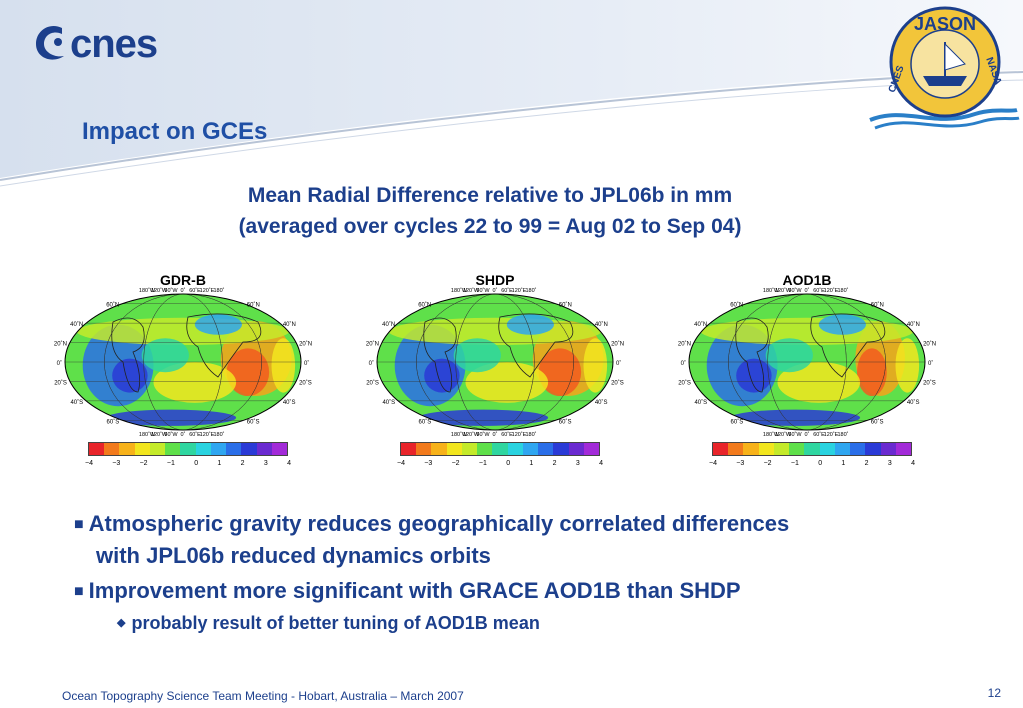  Describe the element at coordinates (994, 693) in the screenshot. I see `page-number: 12` at that location.